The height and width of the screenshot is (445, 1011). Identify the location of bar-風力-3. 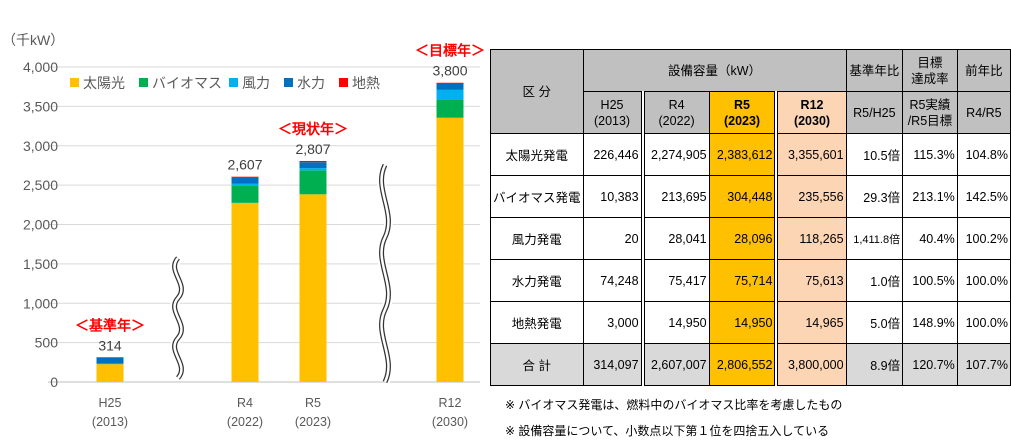
(450, 94).